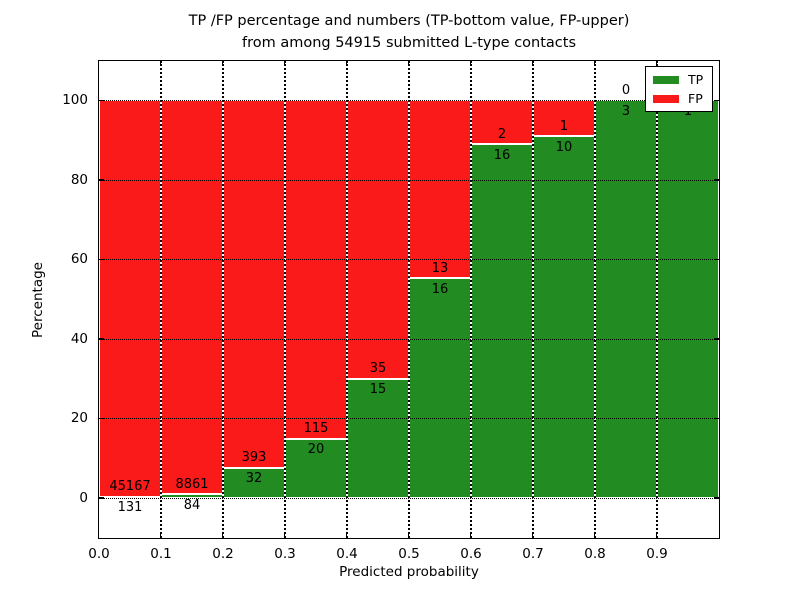 This screenshot has width=800, height=600. Describe the element at coordinates (564, 147) in the screenshot. I see `count-label-tp: 10` at that location.